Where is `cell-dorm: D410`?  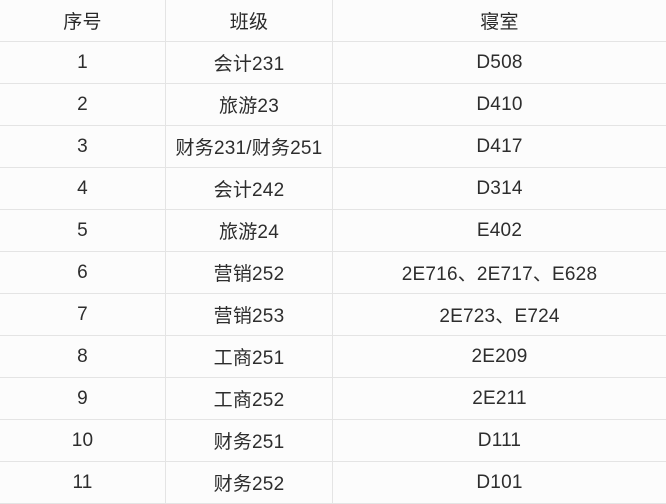 cell-dorm: D410 is located at coordinates (499, 104).